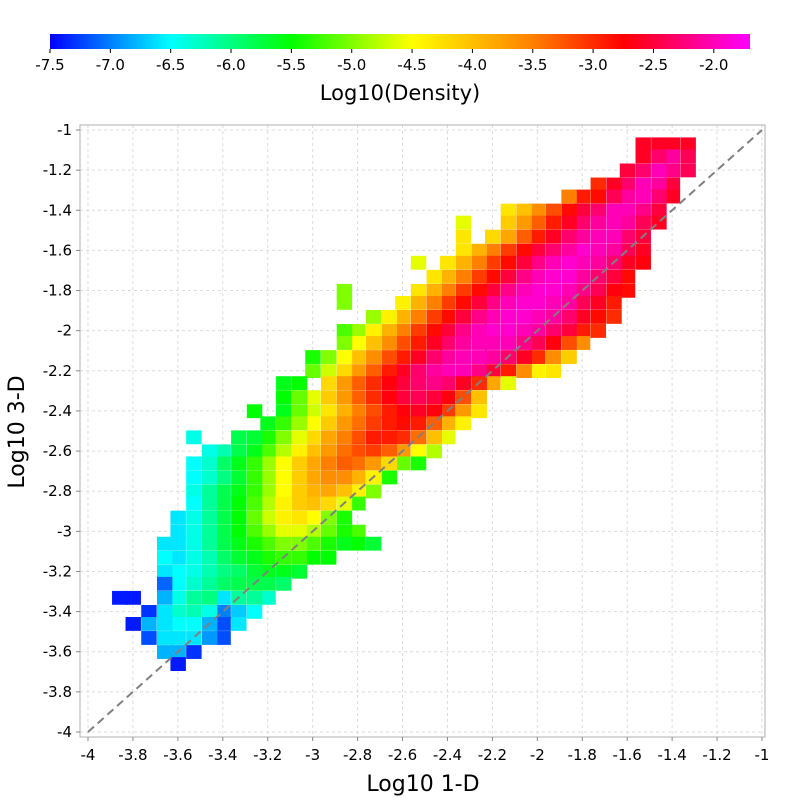  I want to click on colorbar-title: Log10(Density), so click(400, 93).